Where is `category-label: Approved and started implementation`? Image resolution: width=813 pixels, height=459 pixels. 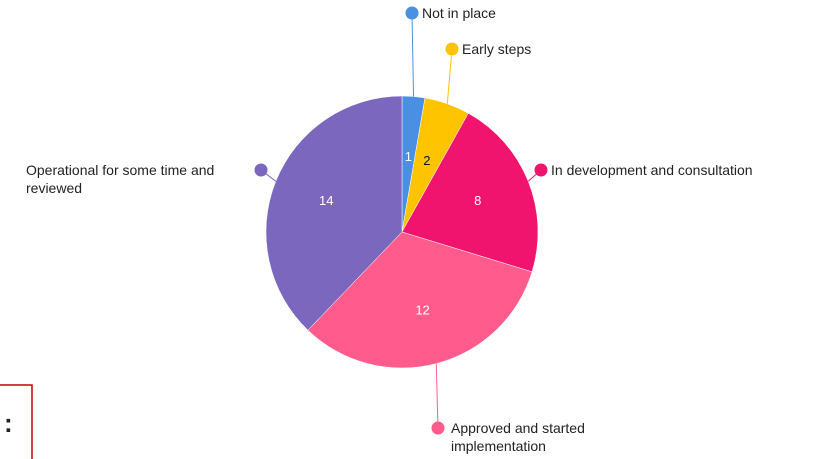 category-label: Approved and started implementation is located at coordinates (518, 437).